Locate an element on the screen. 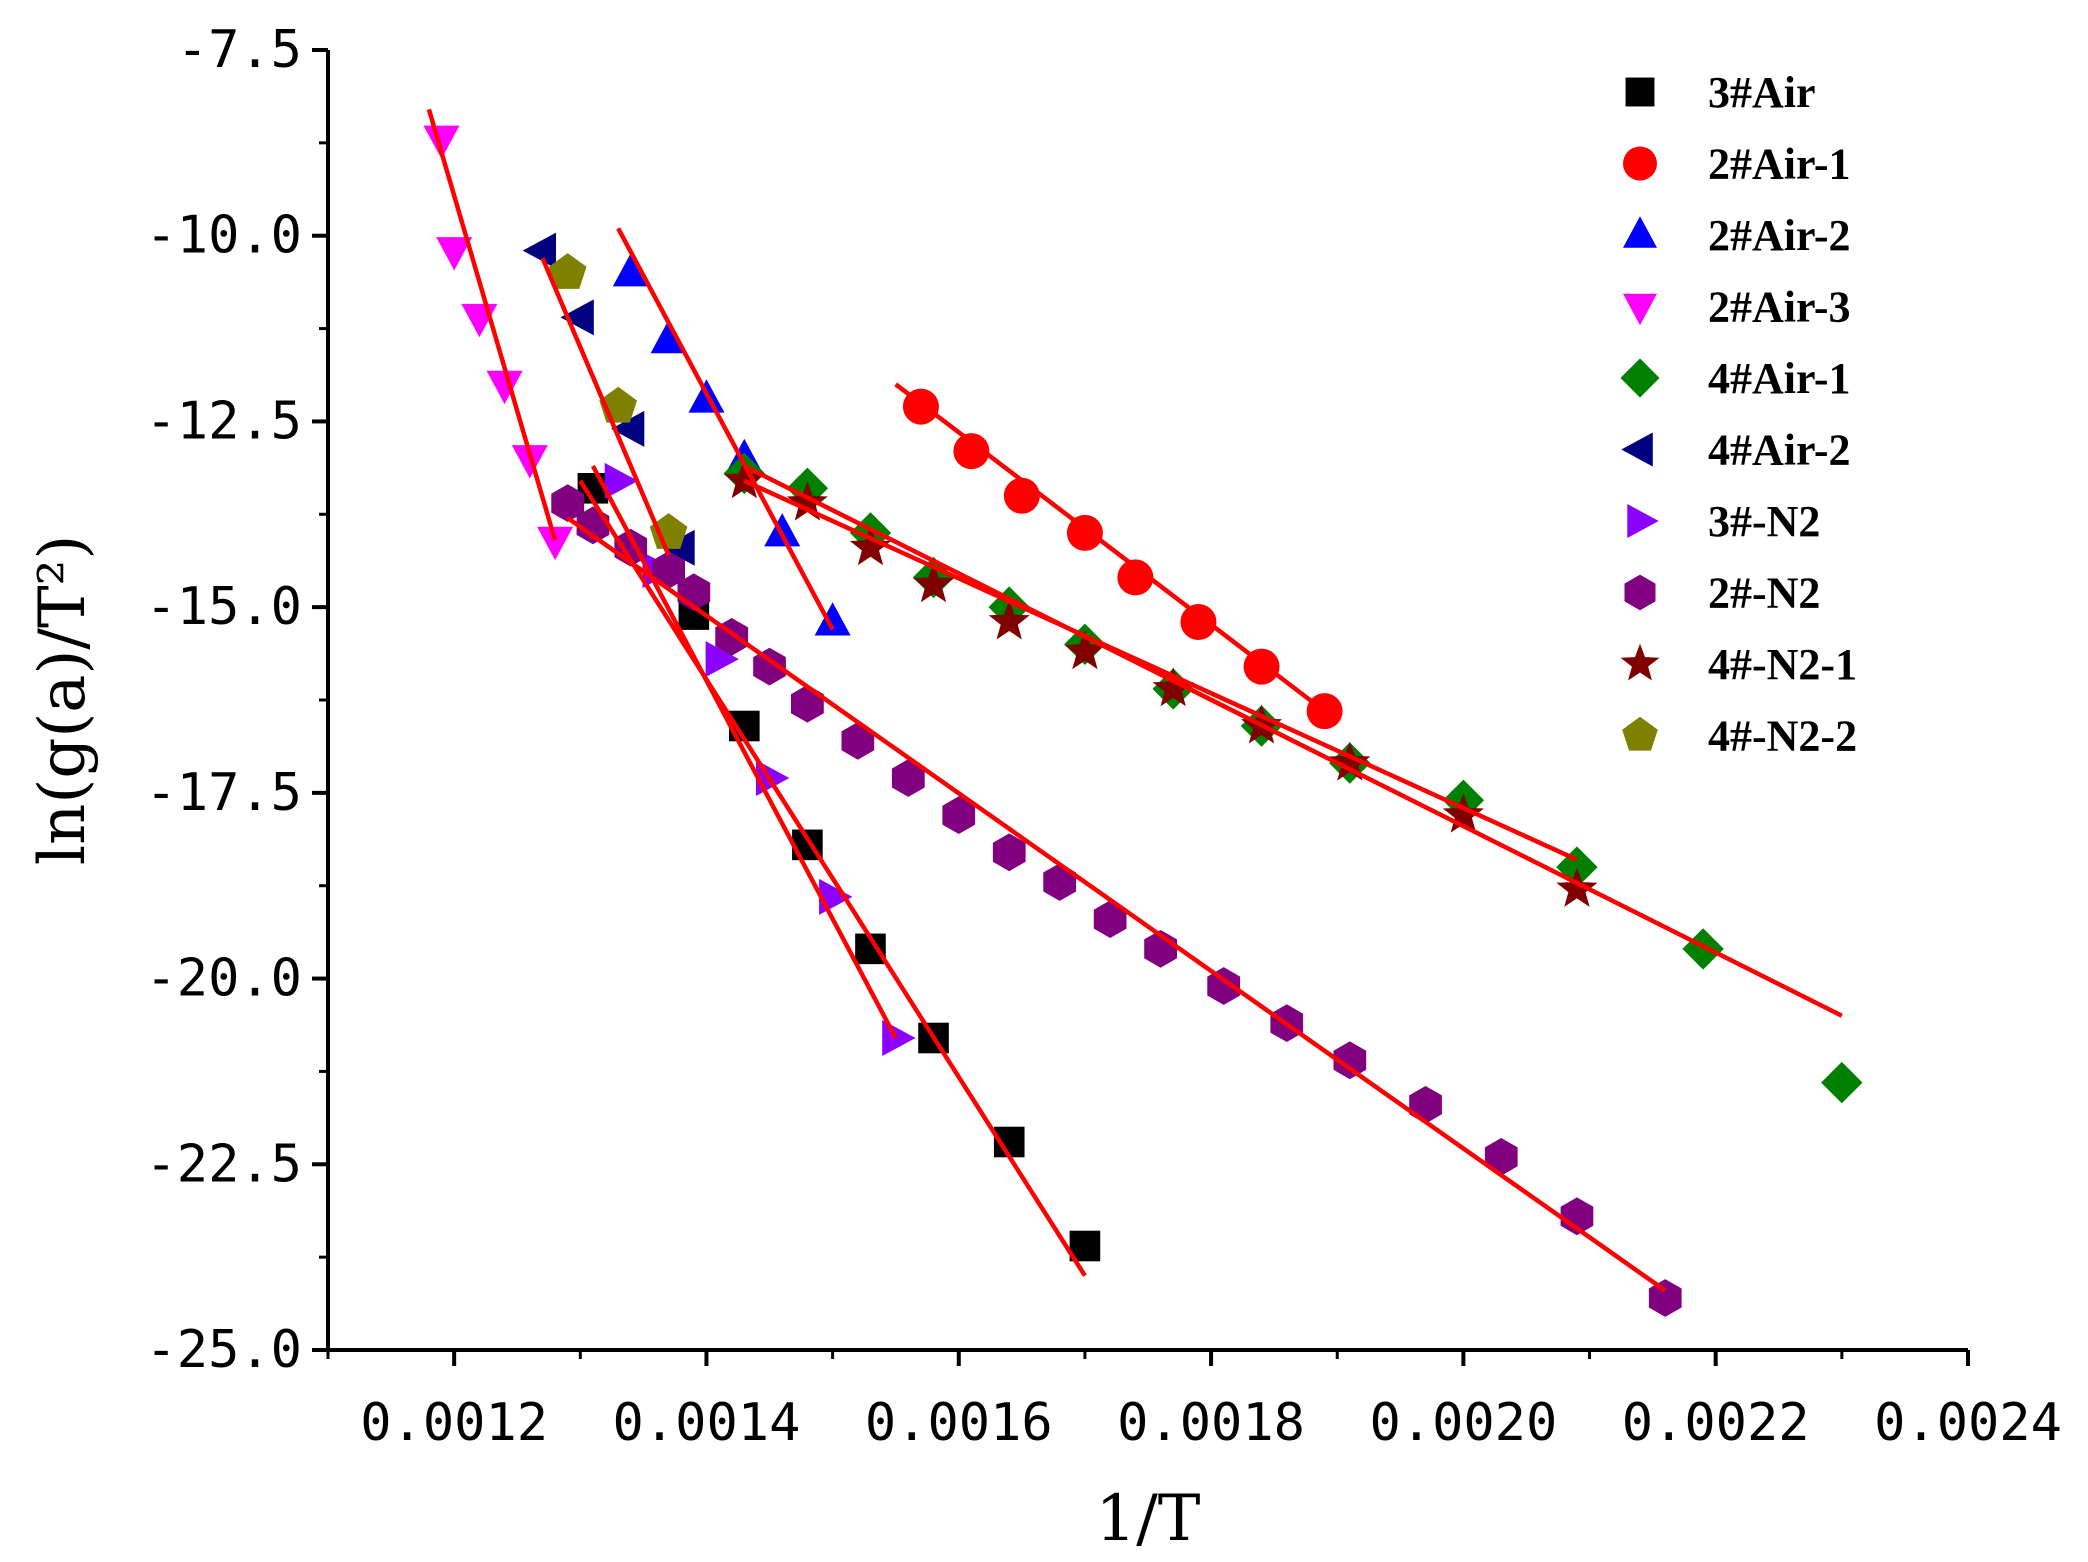 This screenshot has width=2088, height=1562. legend-item: 2#Air-1 is located at coordinates (1737, 164).